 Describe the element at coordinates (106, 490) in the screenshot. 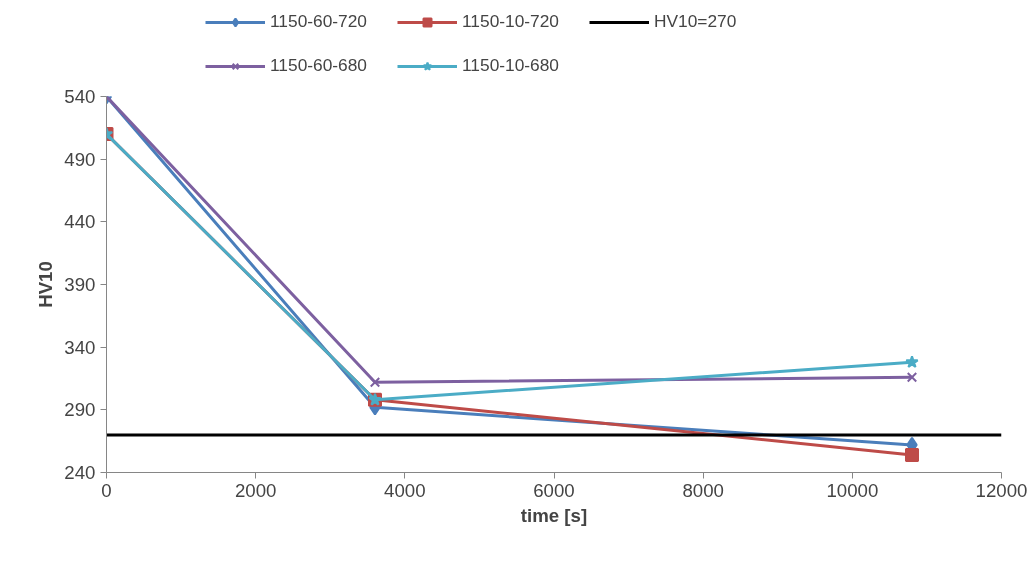

I see `x-tick-label: 0` at that location.